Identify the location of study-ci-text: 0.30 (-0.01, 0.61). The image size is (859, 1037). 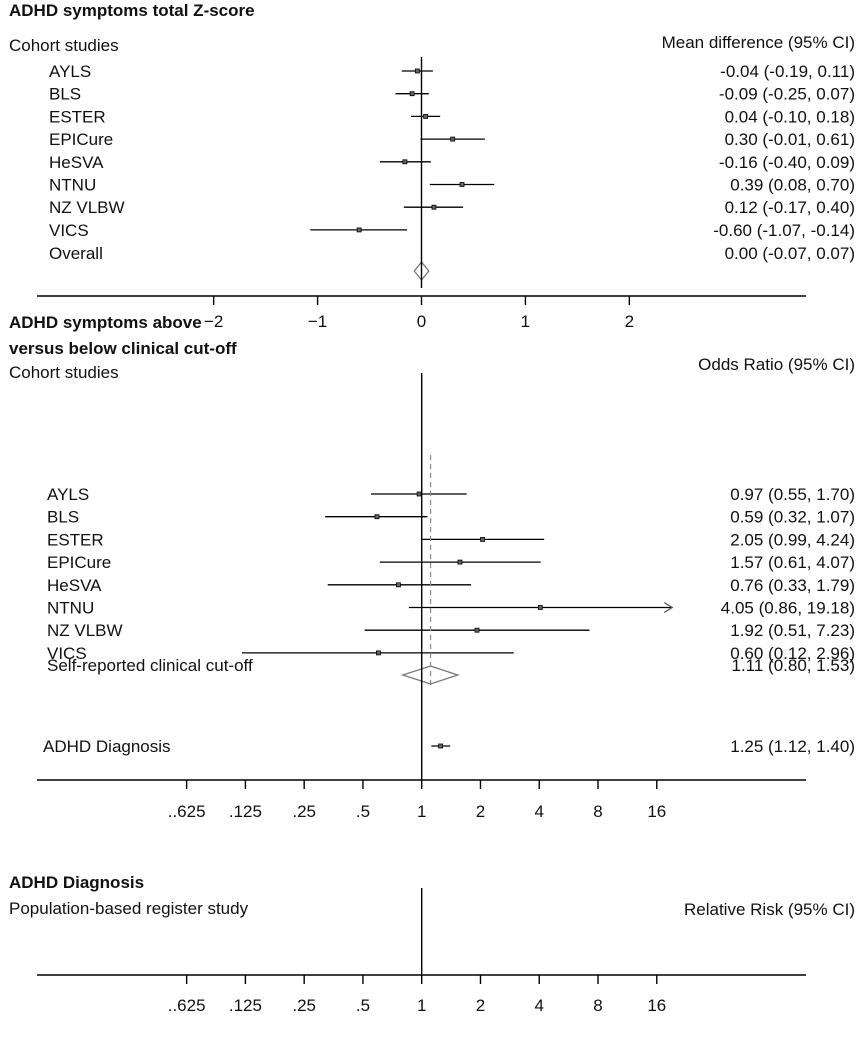
(790, 139).